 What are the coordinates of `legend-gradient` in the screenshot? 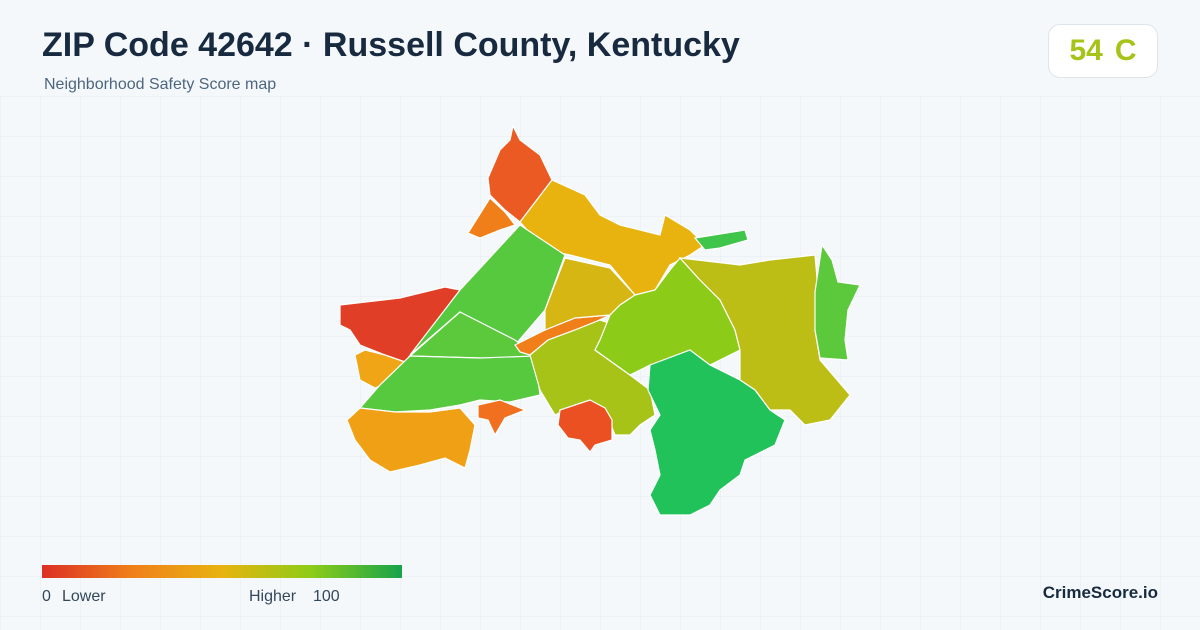 It's located at (222, 571).